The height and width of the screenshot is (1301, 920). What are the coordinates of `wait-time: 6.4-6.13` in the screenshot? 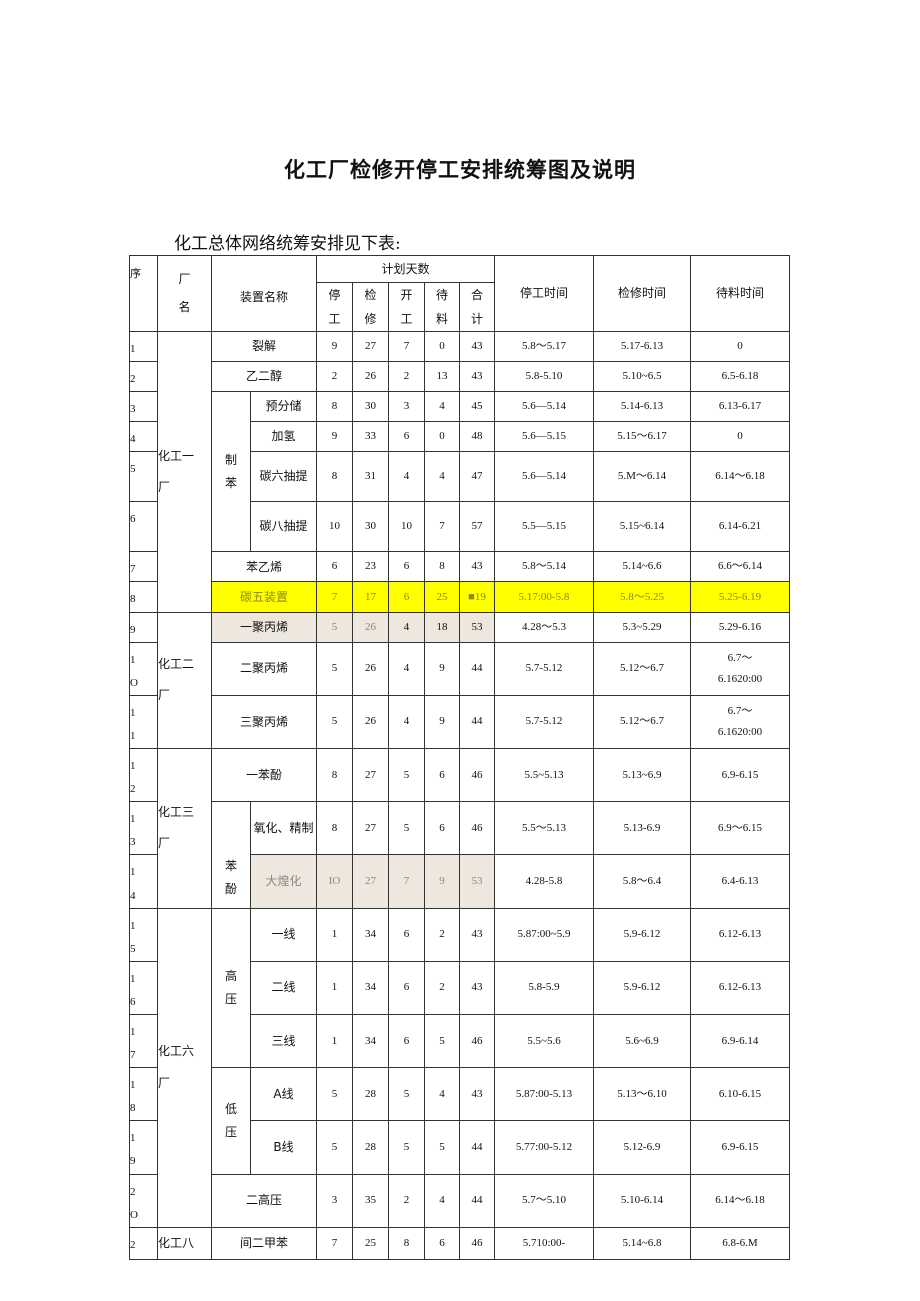 It's located at (740, 881).